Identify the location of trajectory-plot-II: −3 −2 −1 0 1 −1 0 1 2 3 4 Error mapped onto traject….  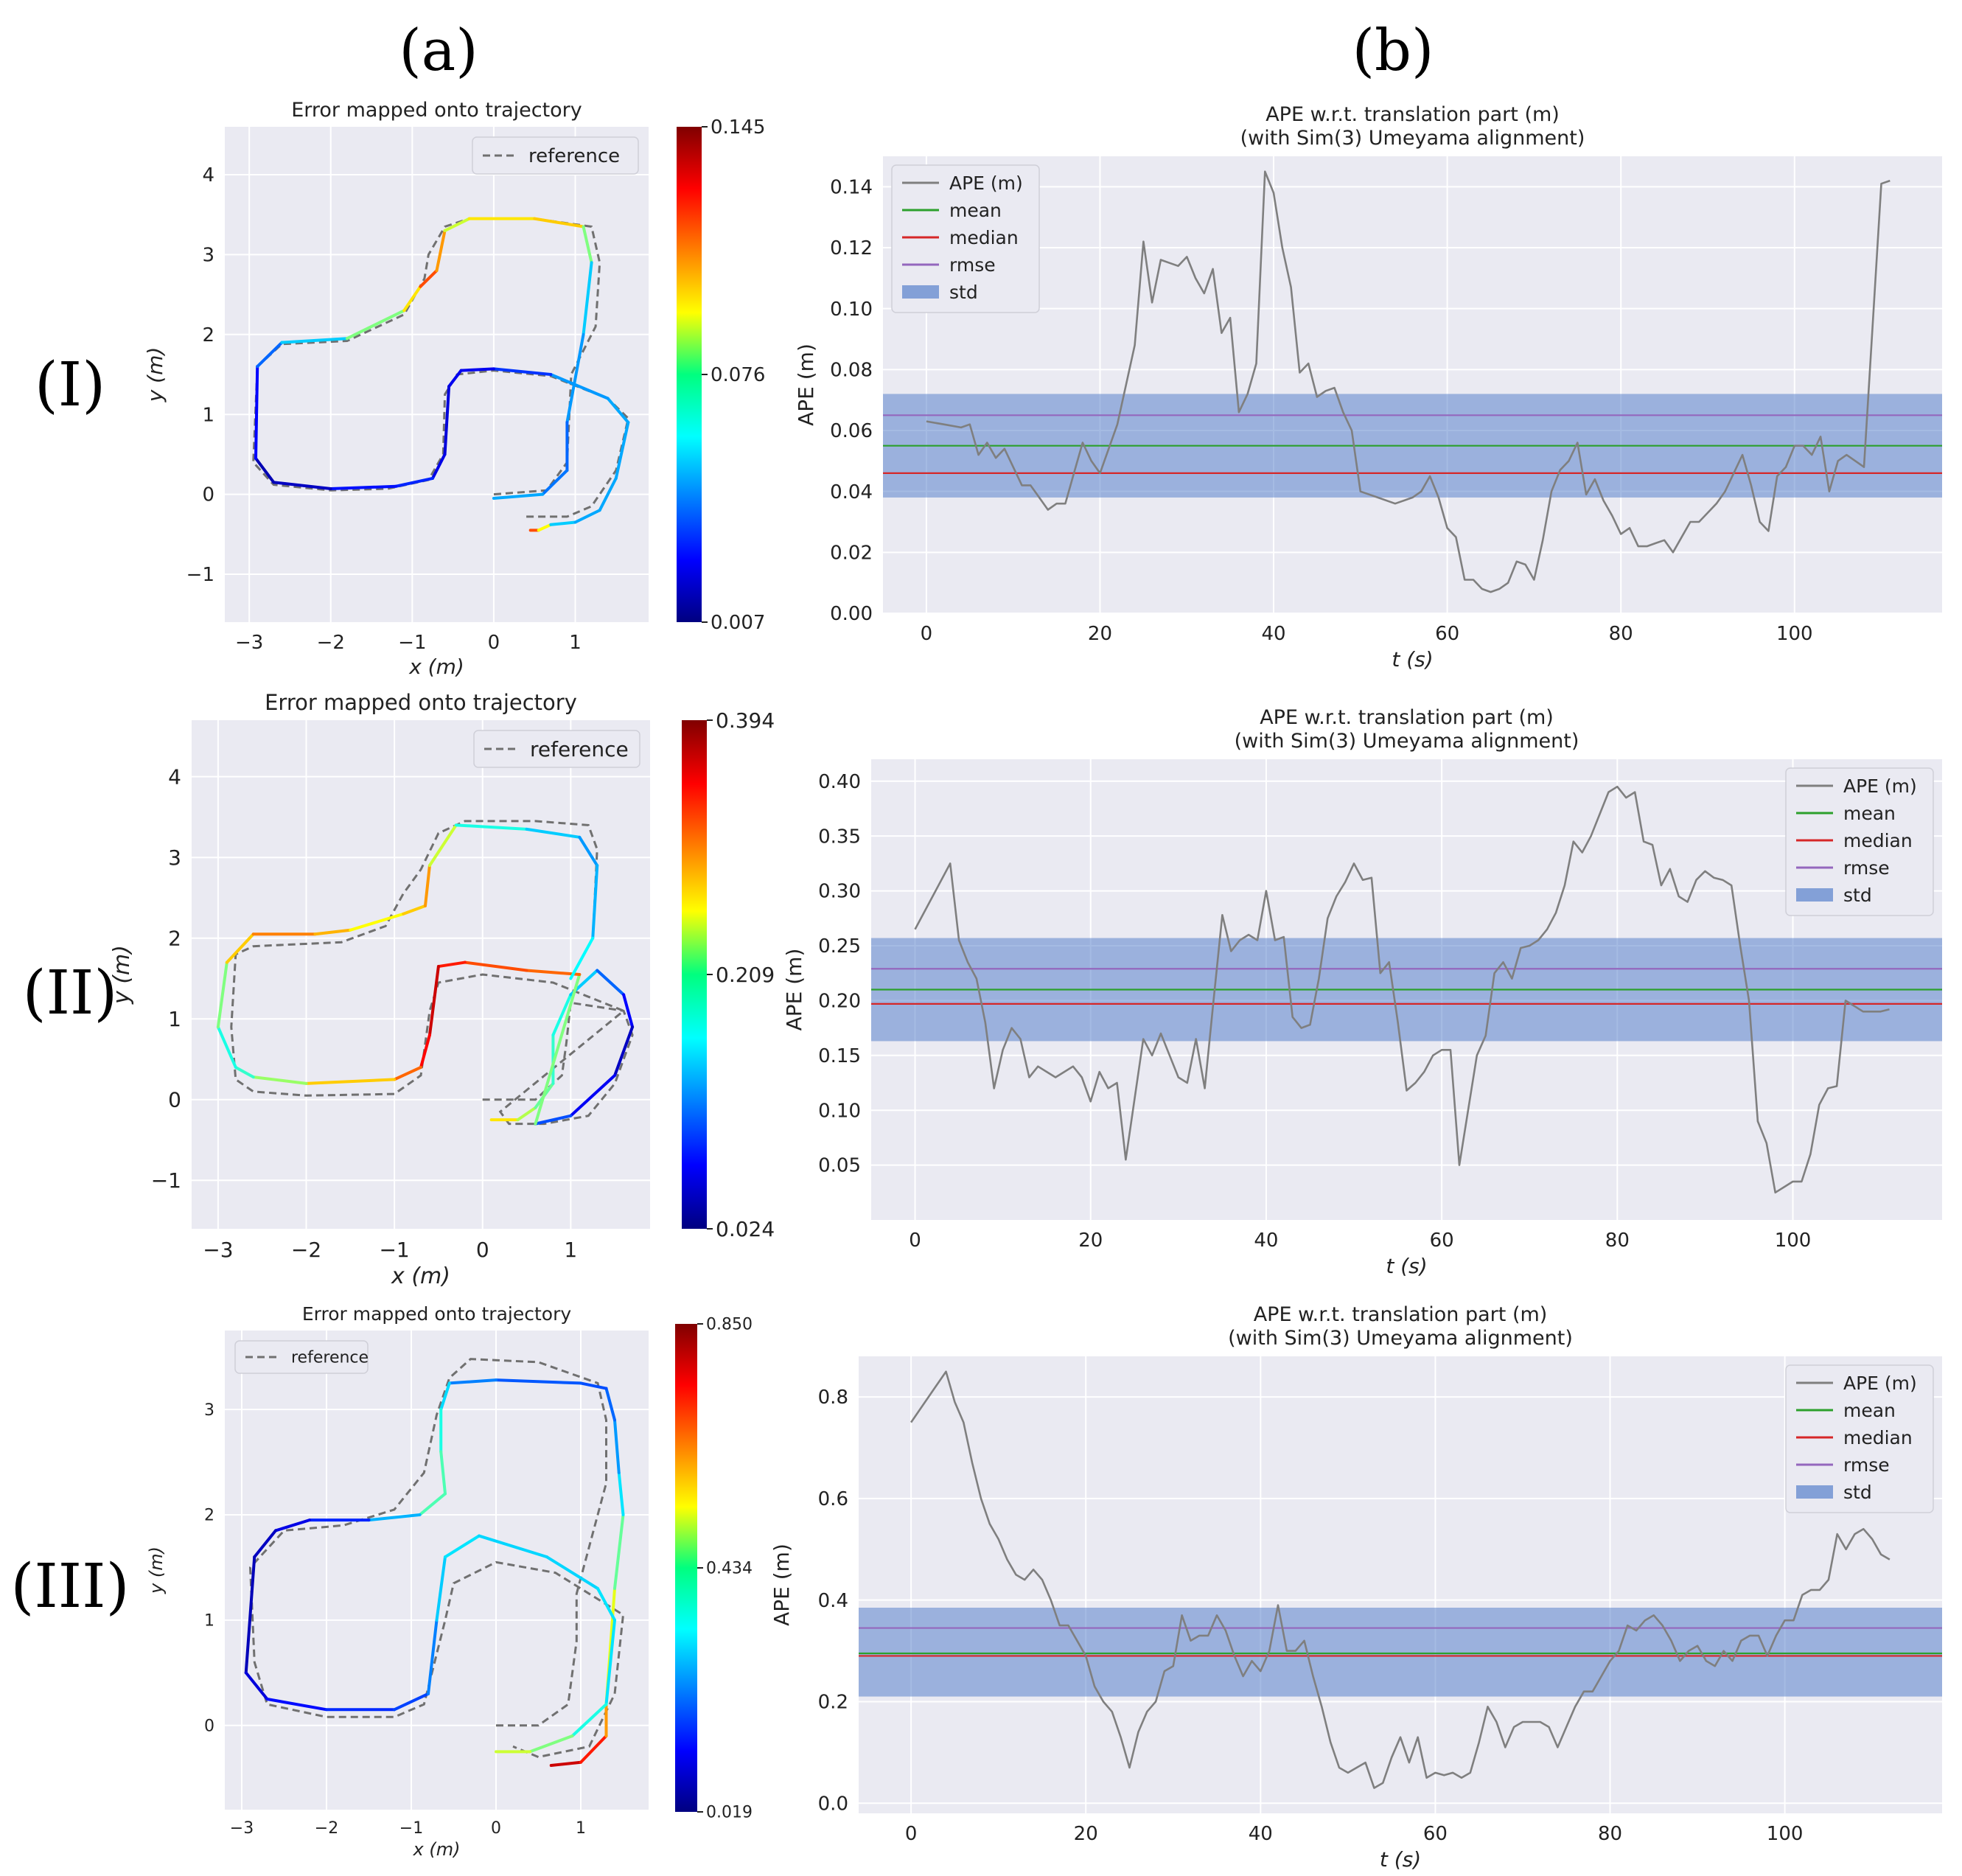
(442, 989).